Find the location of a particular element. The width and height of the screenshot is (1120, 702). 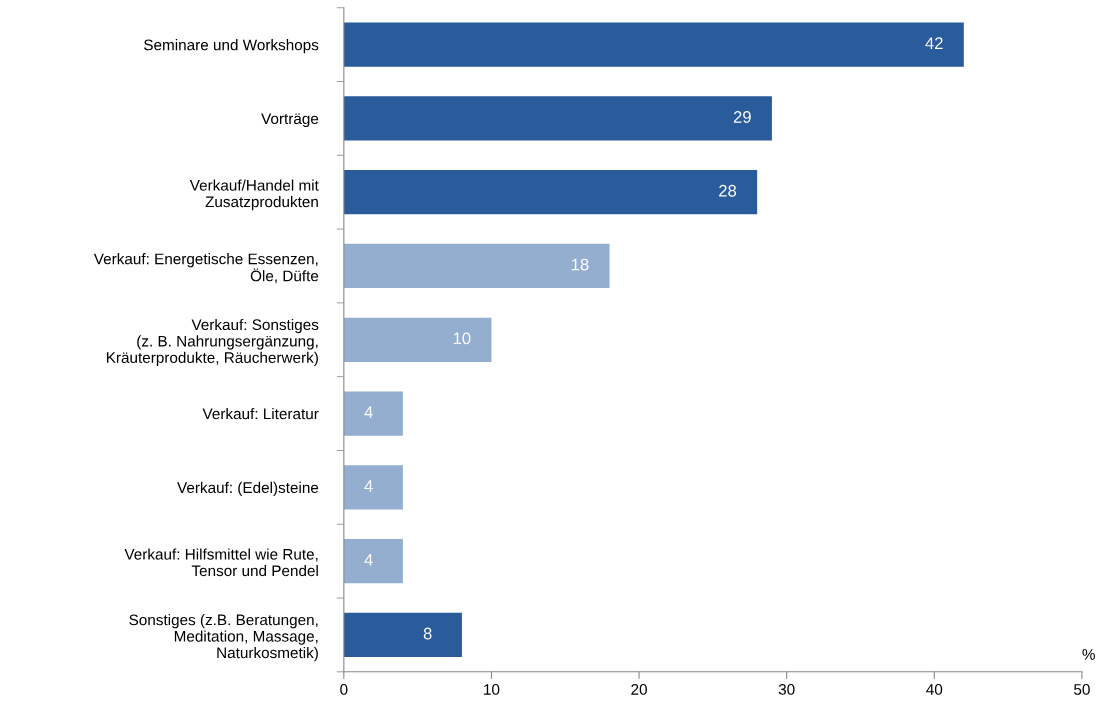

data-label: 8 is located at coordinates (427, 633).